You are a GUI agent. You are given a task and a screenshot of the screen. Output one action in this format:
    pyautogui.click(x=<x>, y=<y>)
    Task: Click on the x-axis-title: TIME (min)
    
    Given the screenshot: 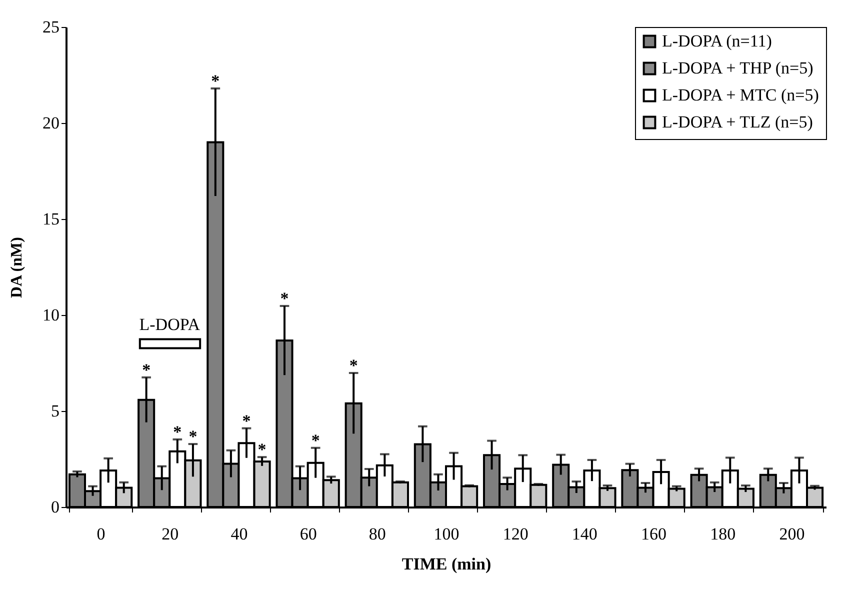 What is the action you would take?
    pyautogui.click(x=447, y=564)
    